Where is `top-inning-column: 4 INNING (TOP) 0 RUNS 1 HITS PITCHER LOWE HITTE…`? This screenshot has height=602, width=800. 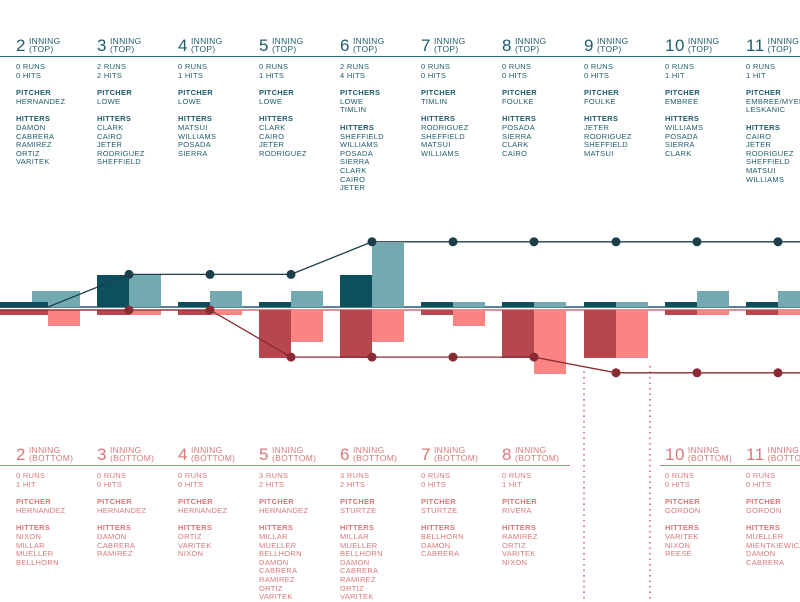 top-inning-column: 4 INNING (TOP) 0 RUNS 1 HITS PITCHER LOWE HITTE… is located at coordinates (218, 95).